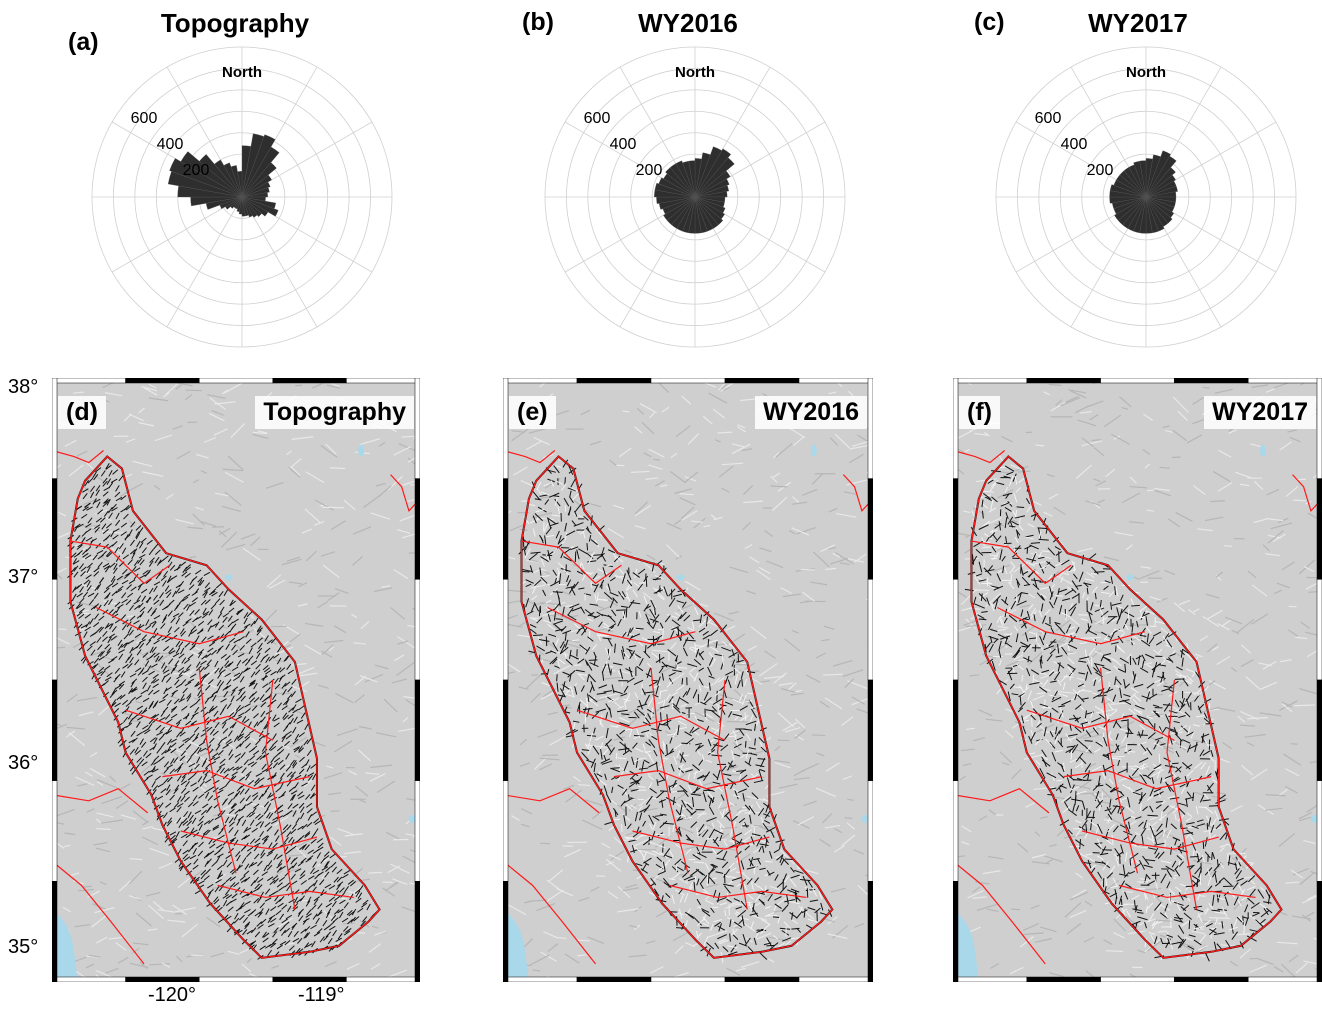 The image size is (1322, 1012). I want to click on lake-water, so click(1314, 818).